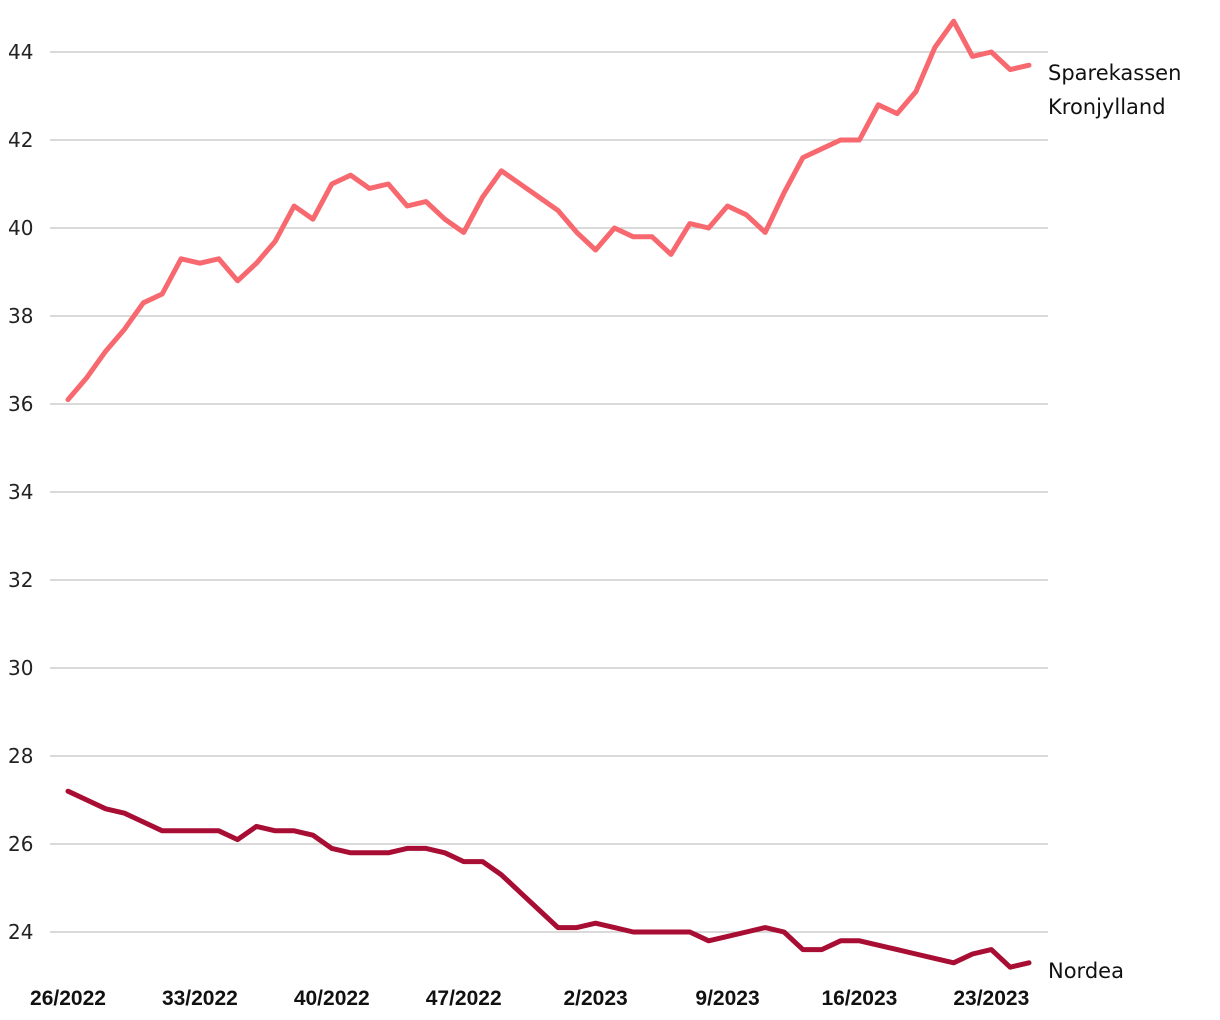 The image size is (1220, 1020). Describe the element at coordinates (20, 668) in the screenshot. I see `y-tick-label: 30` at that location.